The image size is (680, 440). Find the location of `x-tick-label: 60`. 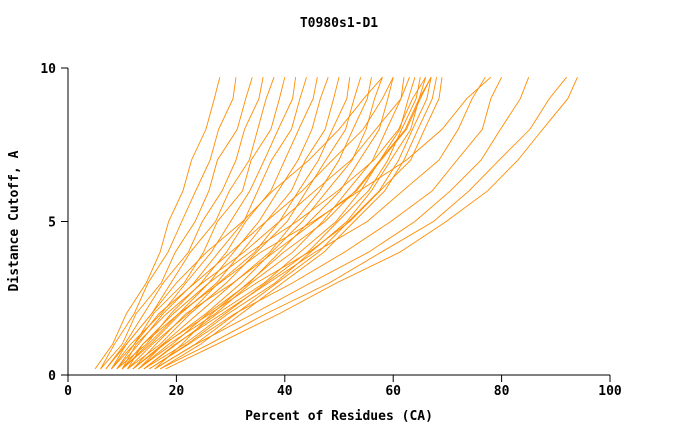

x-tick-label: 60 is located at coordinates (393, 391).